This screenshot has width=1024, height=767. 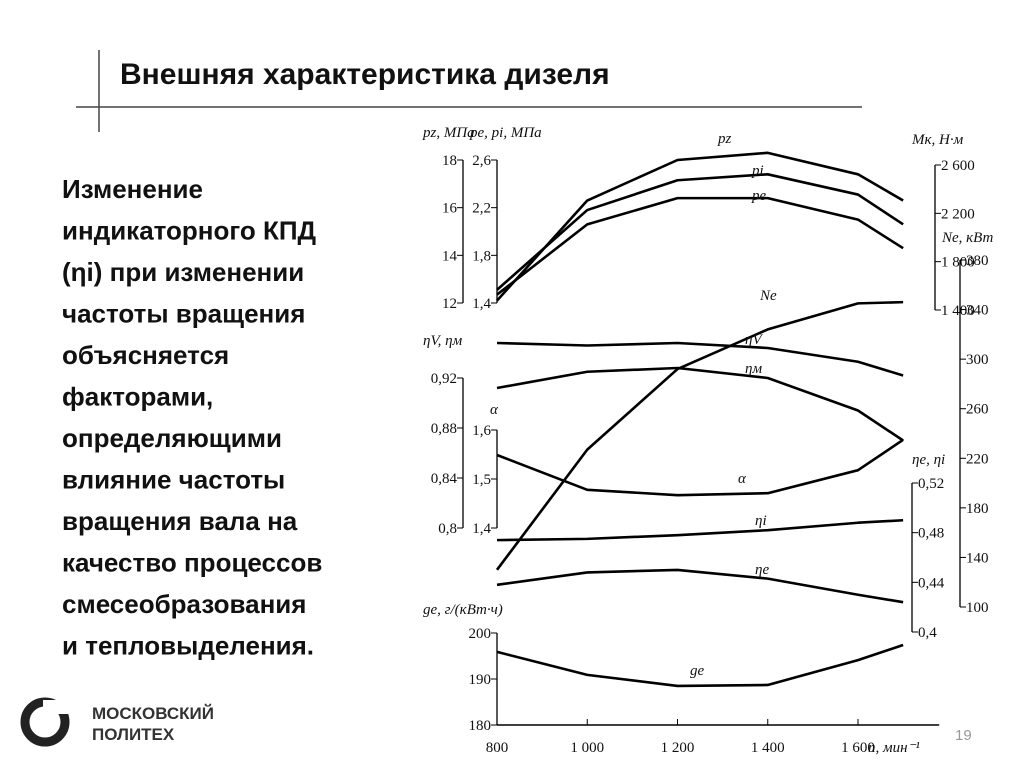 What do you see at coordinates (183, 272) in the screenshot?
I see `body-line: (ηi) при изменении` at bounding box center [183, 272].